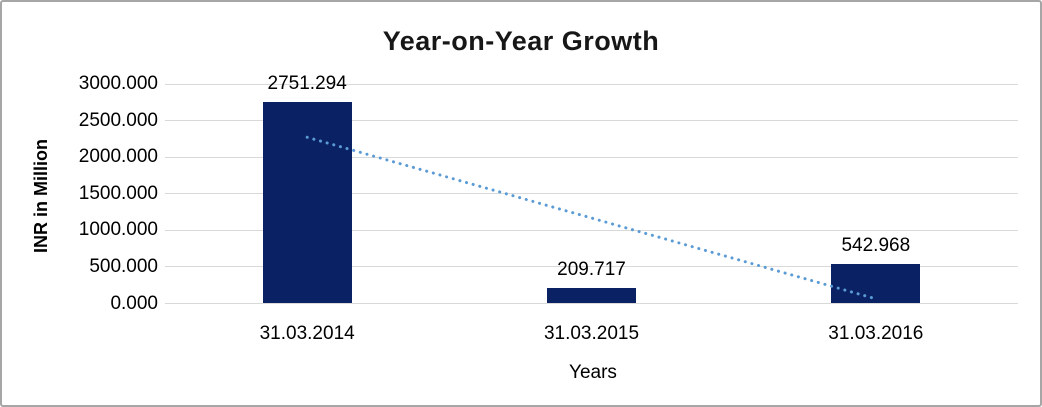 This screenshot has height=407, width=1042. I want to click on y-tick-label: 500.000, so click(123, 266).